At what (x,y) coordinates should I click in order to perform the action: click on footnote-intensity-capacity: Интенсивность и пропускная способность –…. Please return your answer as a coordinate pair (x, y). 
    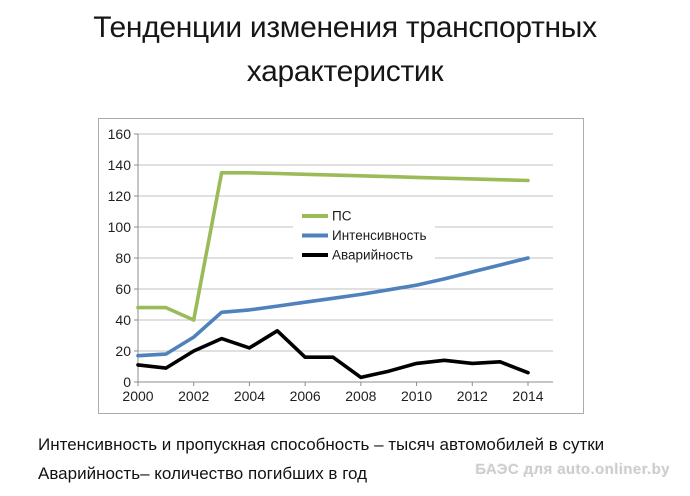
    Looking at the image, I should click on (321, 444).